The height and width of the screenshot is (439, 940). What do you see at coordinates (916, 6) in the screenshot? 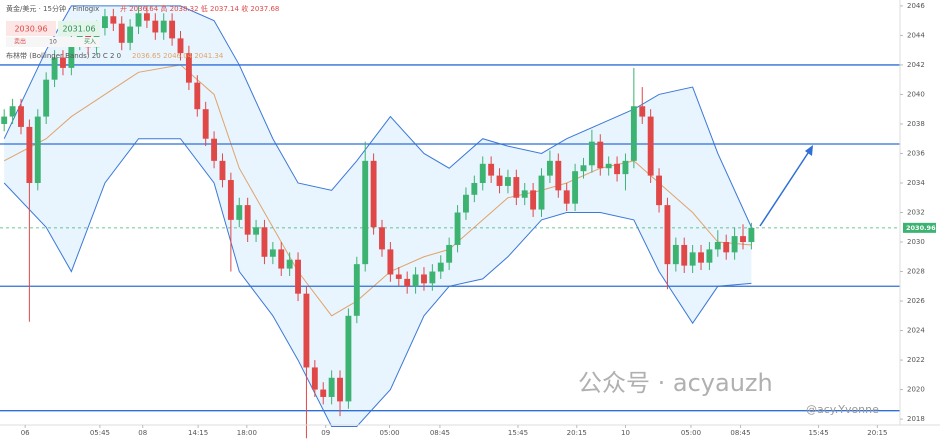
I see `y-tick-label: 2046` at bounding box center [916, 6].